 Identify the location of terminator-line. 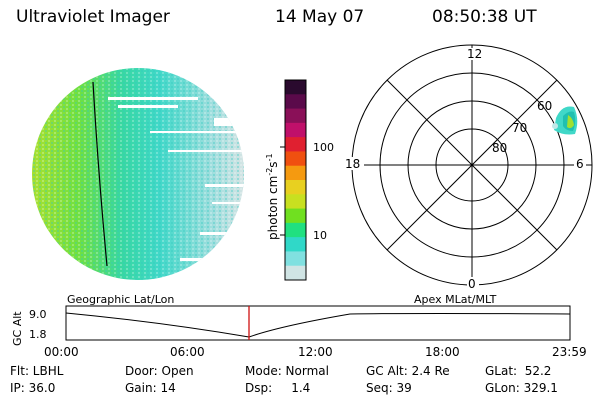
(100, 174).